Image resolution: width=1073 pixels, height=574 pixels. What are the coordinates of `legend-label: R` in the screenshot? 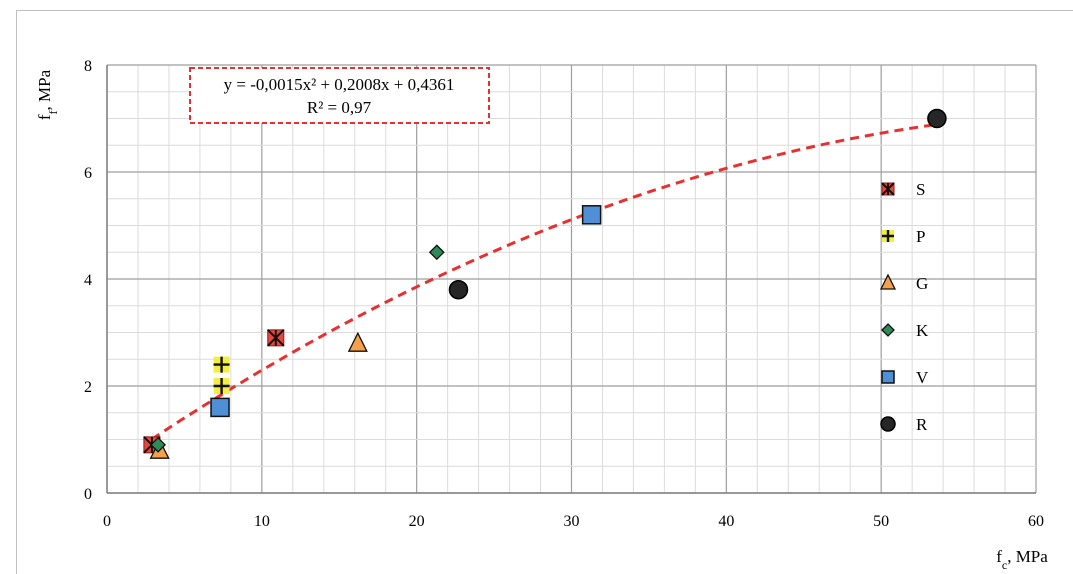 It's located at (922, 424).